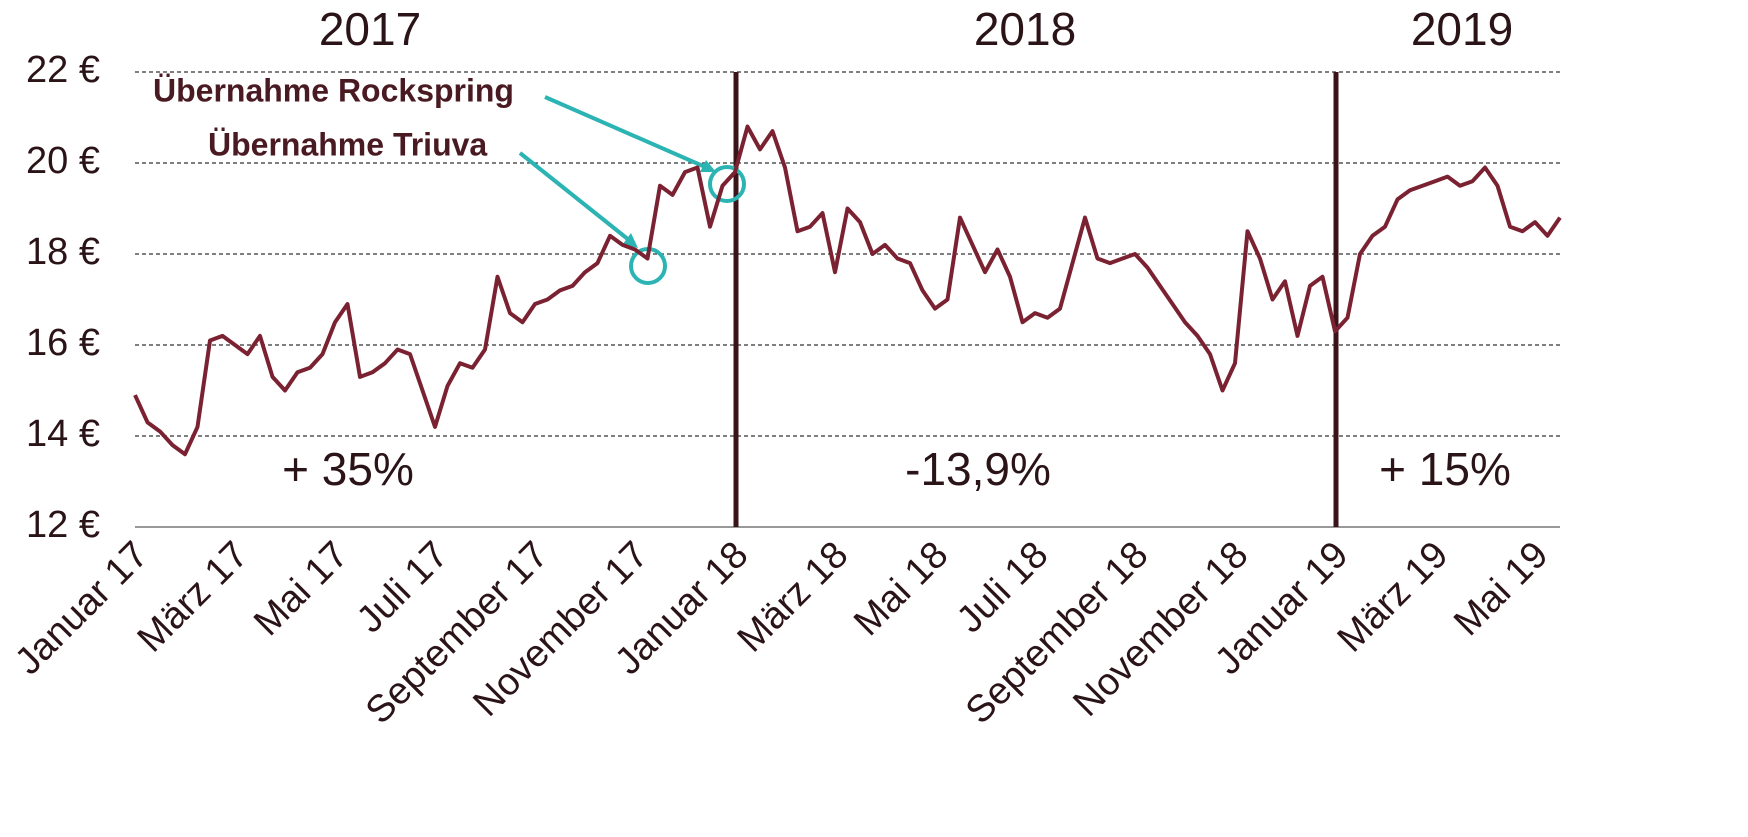 Image resolution: width=1748 pixels, height=837 pixels. Describe the element at coordinates (793, 597) in the screenshot. I see `x-tick-label: März 18` at that location.